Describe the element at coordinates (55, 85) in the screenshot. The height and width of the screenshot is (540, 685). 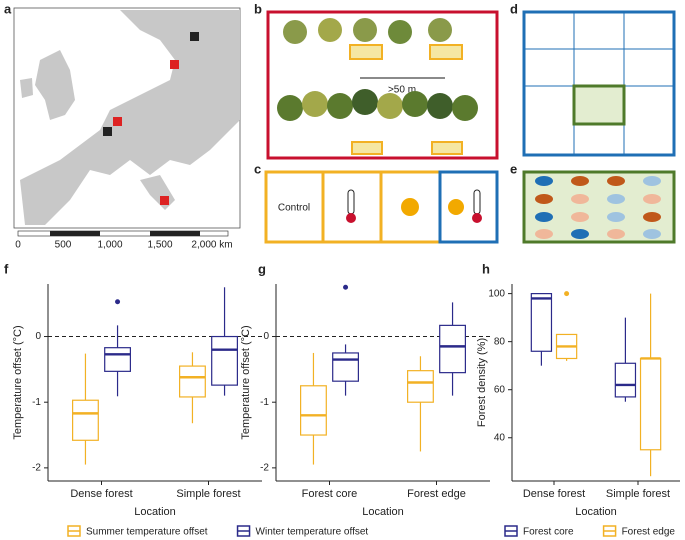
I see `britain` at that location.